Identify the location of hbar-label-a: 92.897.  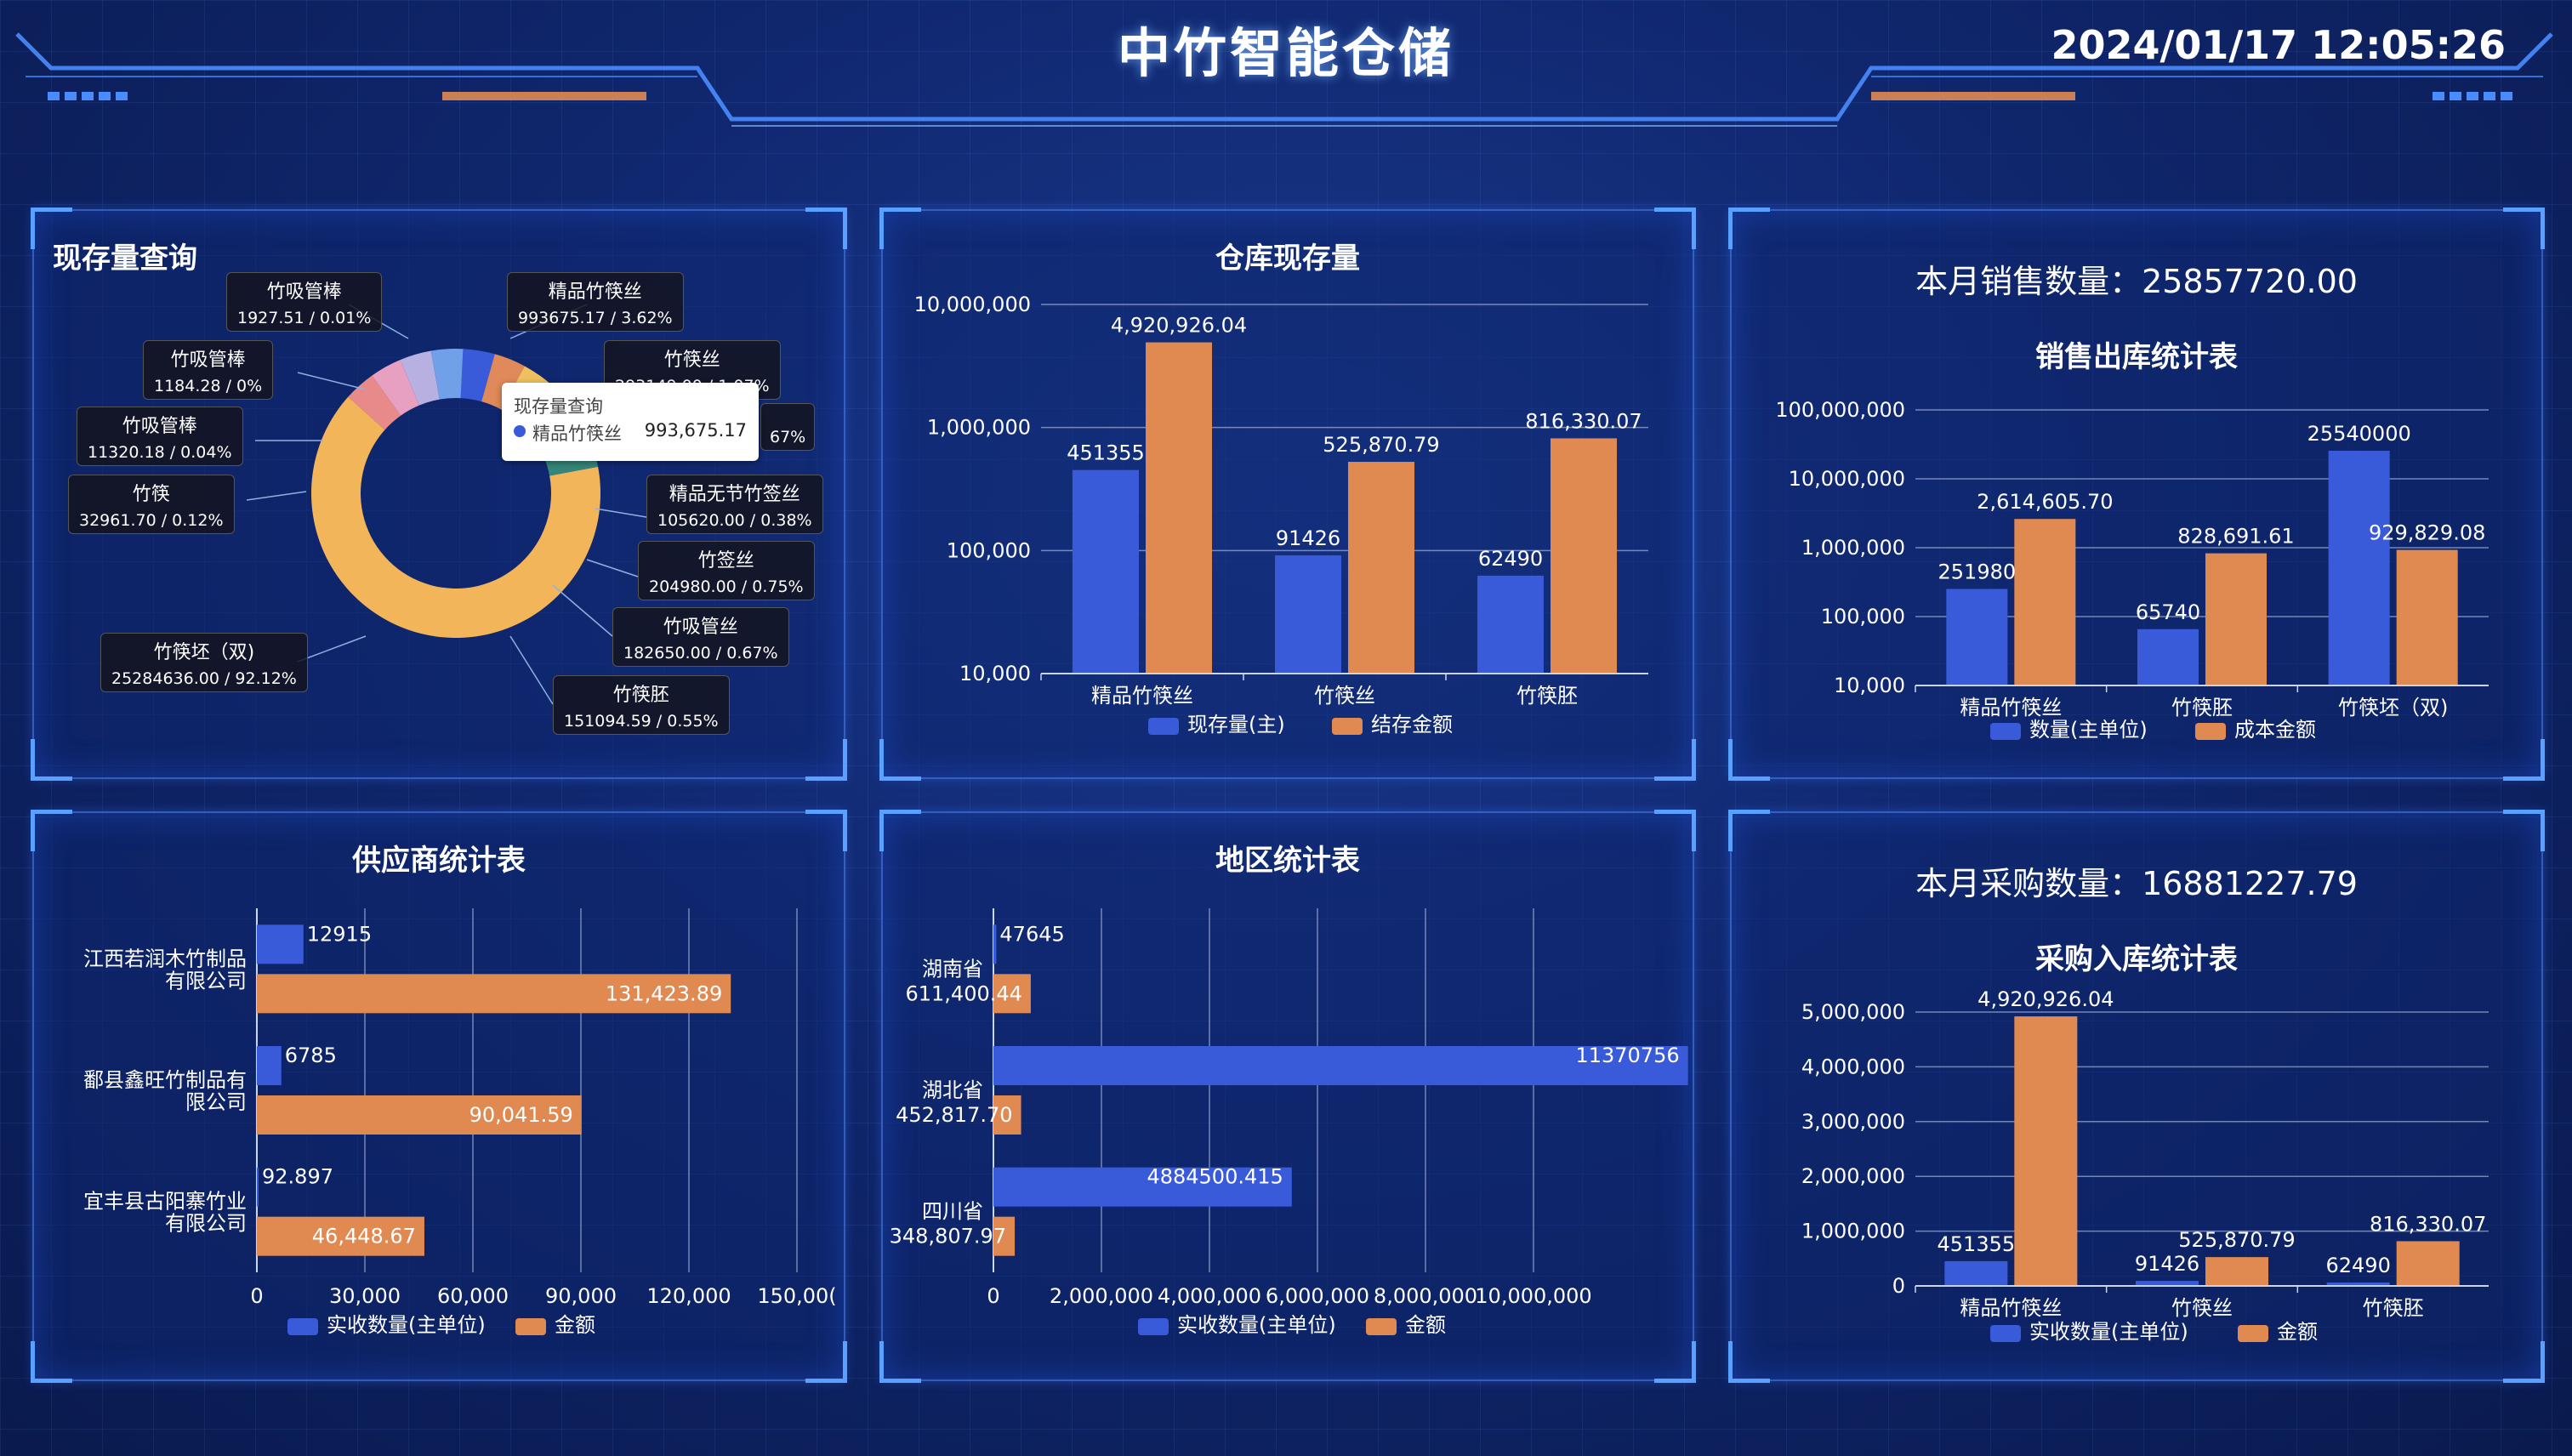
(298, 1177).